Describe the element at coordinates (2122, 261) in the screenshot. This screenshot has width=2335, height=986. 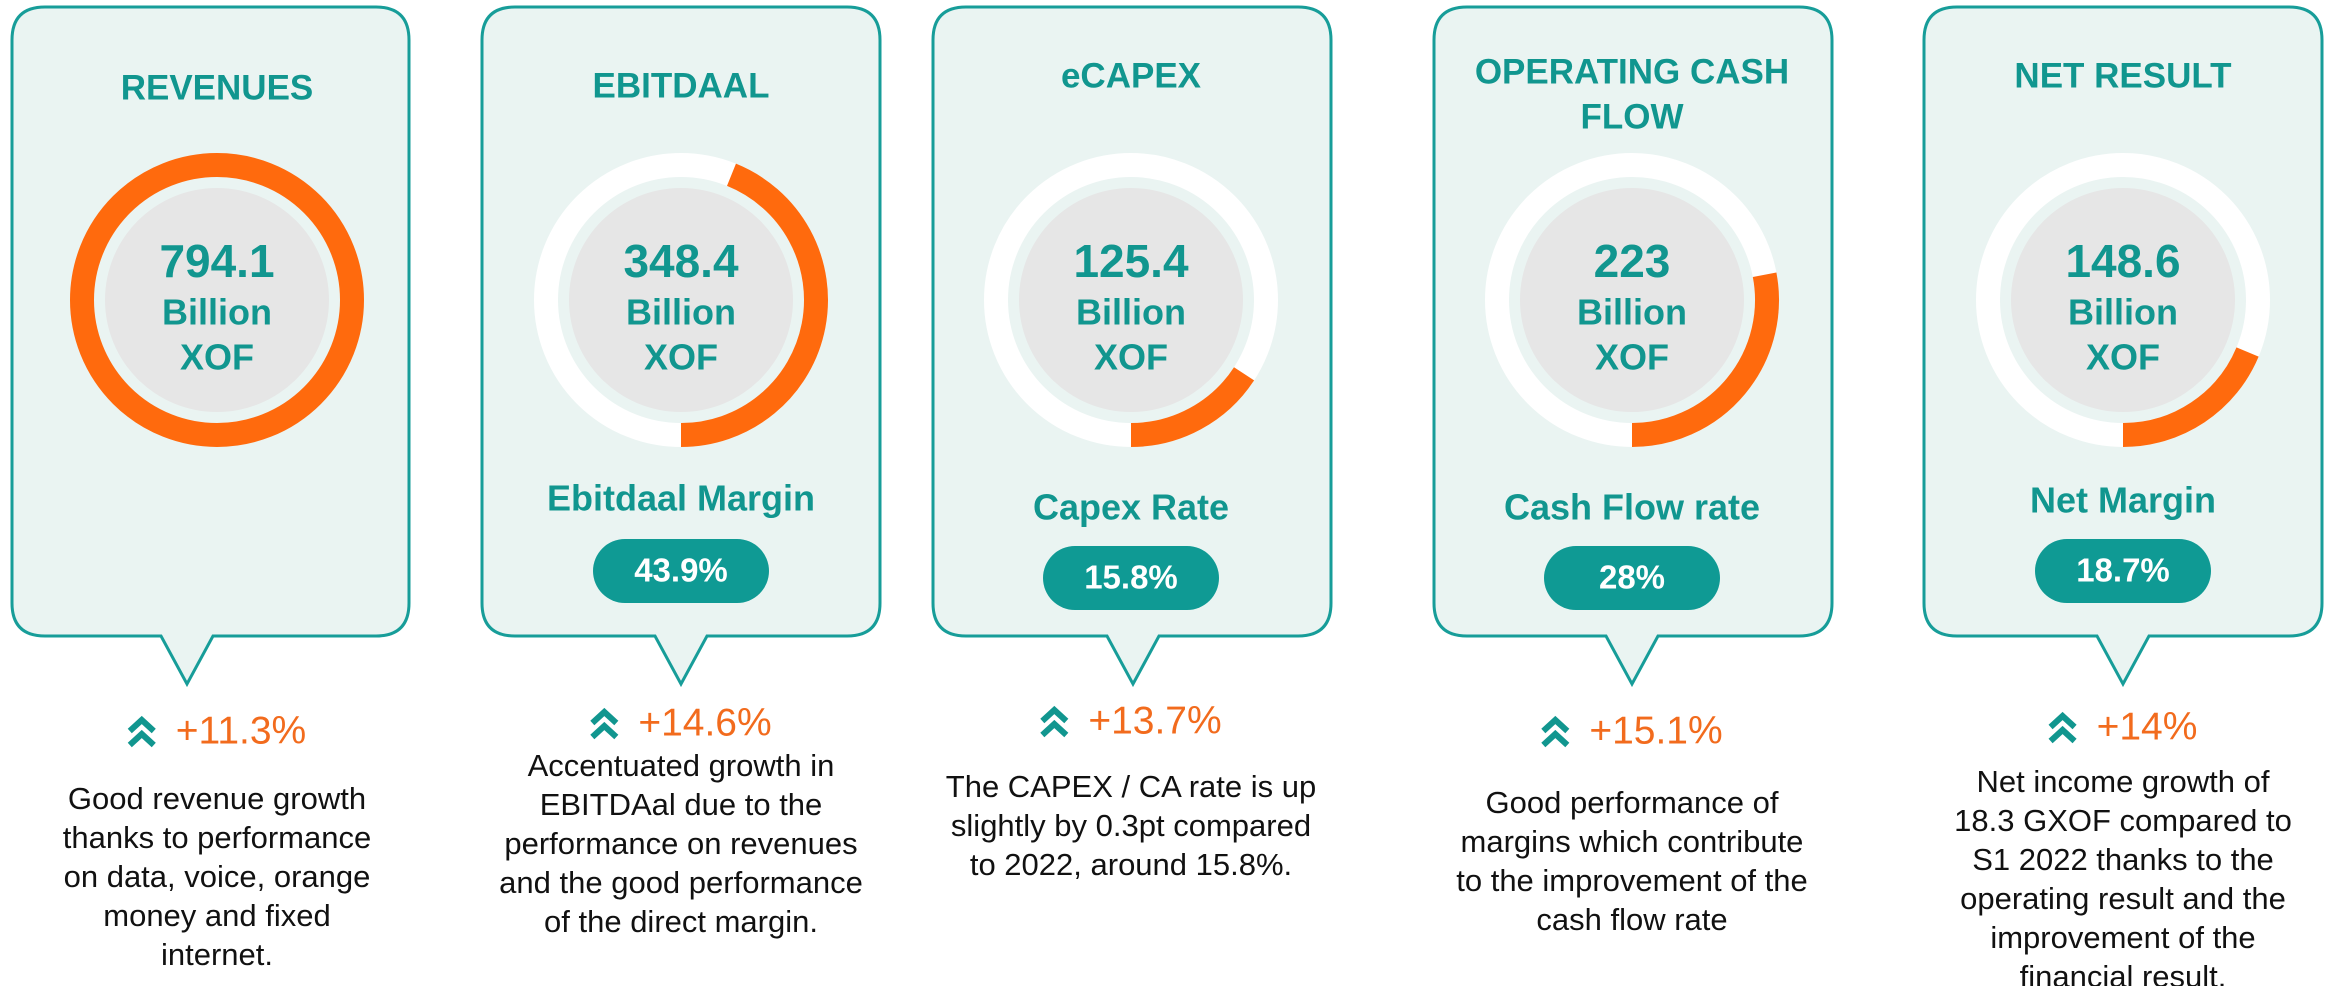
I see `kpi-value: 148.6` at that location.